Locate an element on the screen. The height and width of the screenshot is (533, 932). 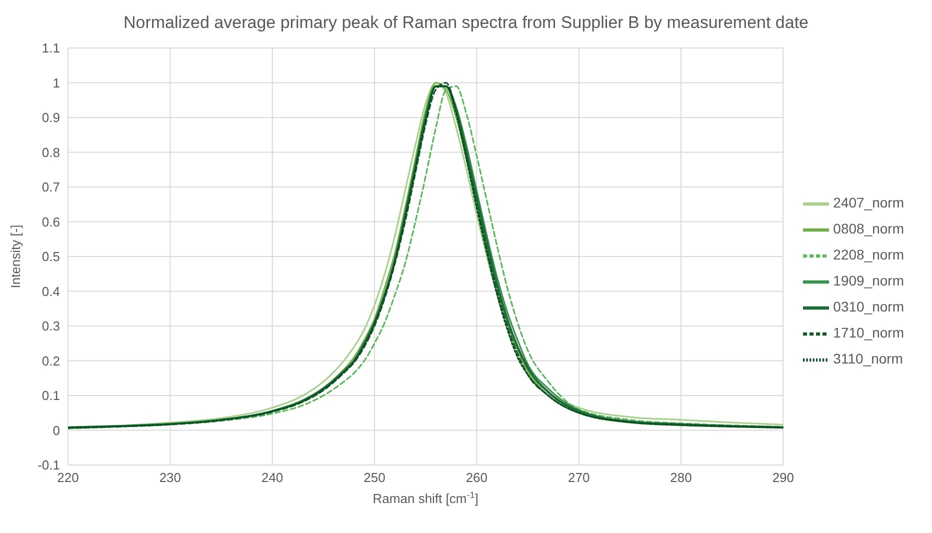
legend-label: 2407_norm is located at coordinates (868, 202).